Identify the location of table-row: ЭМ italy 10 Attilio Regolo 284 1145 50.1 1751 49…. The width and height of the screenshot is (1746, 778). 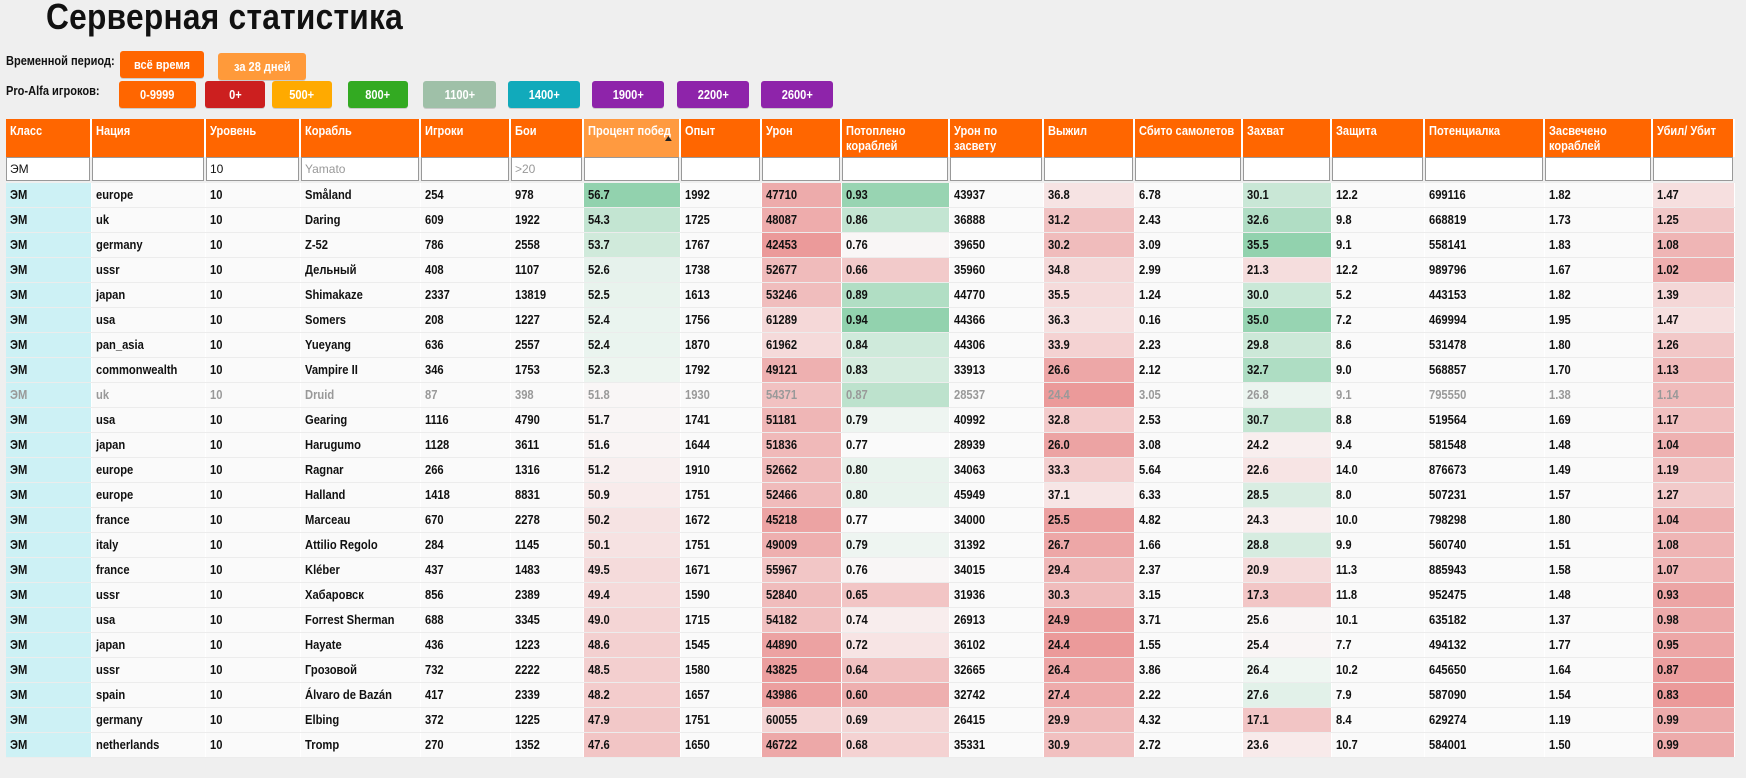
(870, 545).